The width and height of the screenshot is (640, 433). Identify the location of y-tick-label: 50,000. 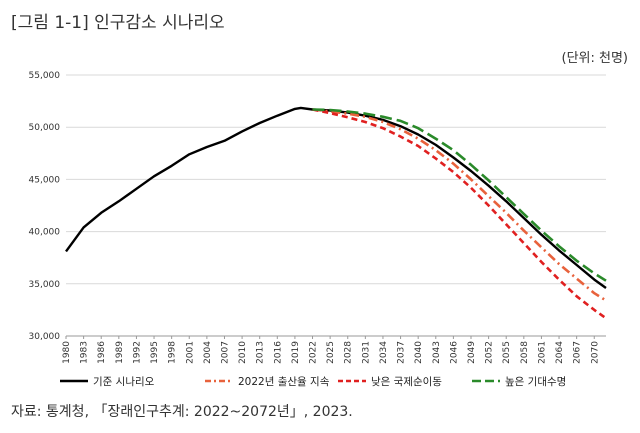
(45, 128).